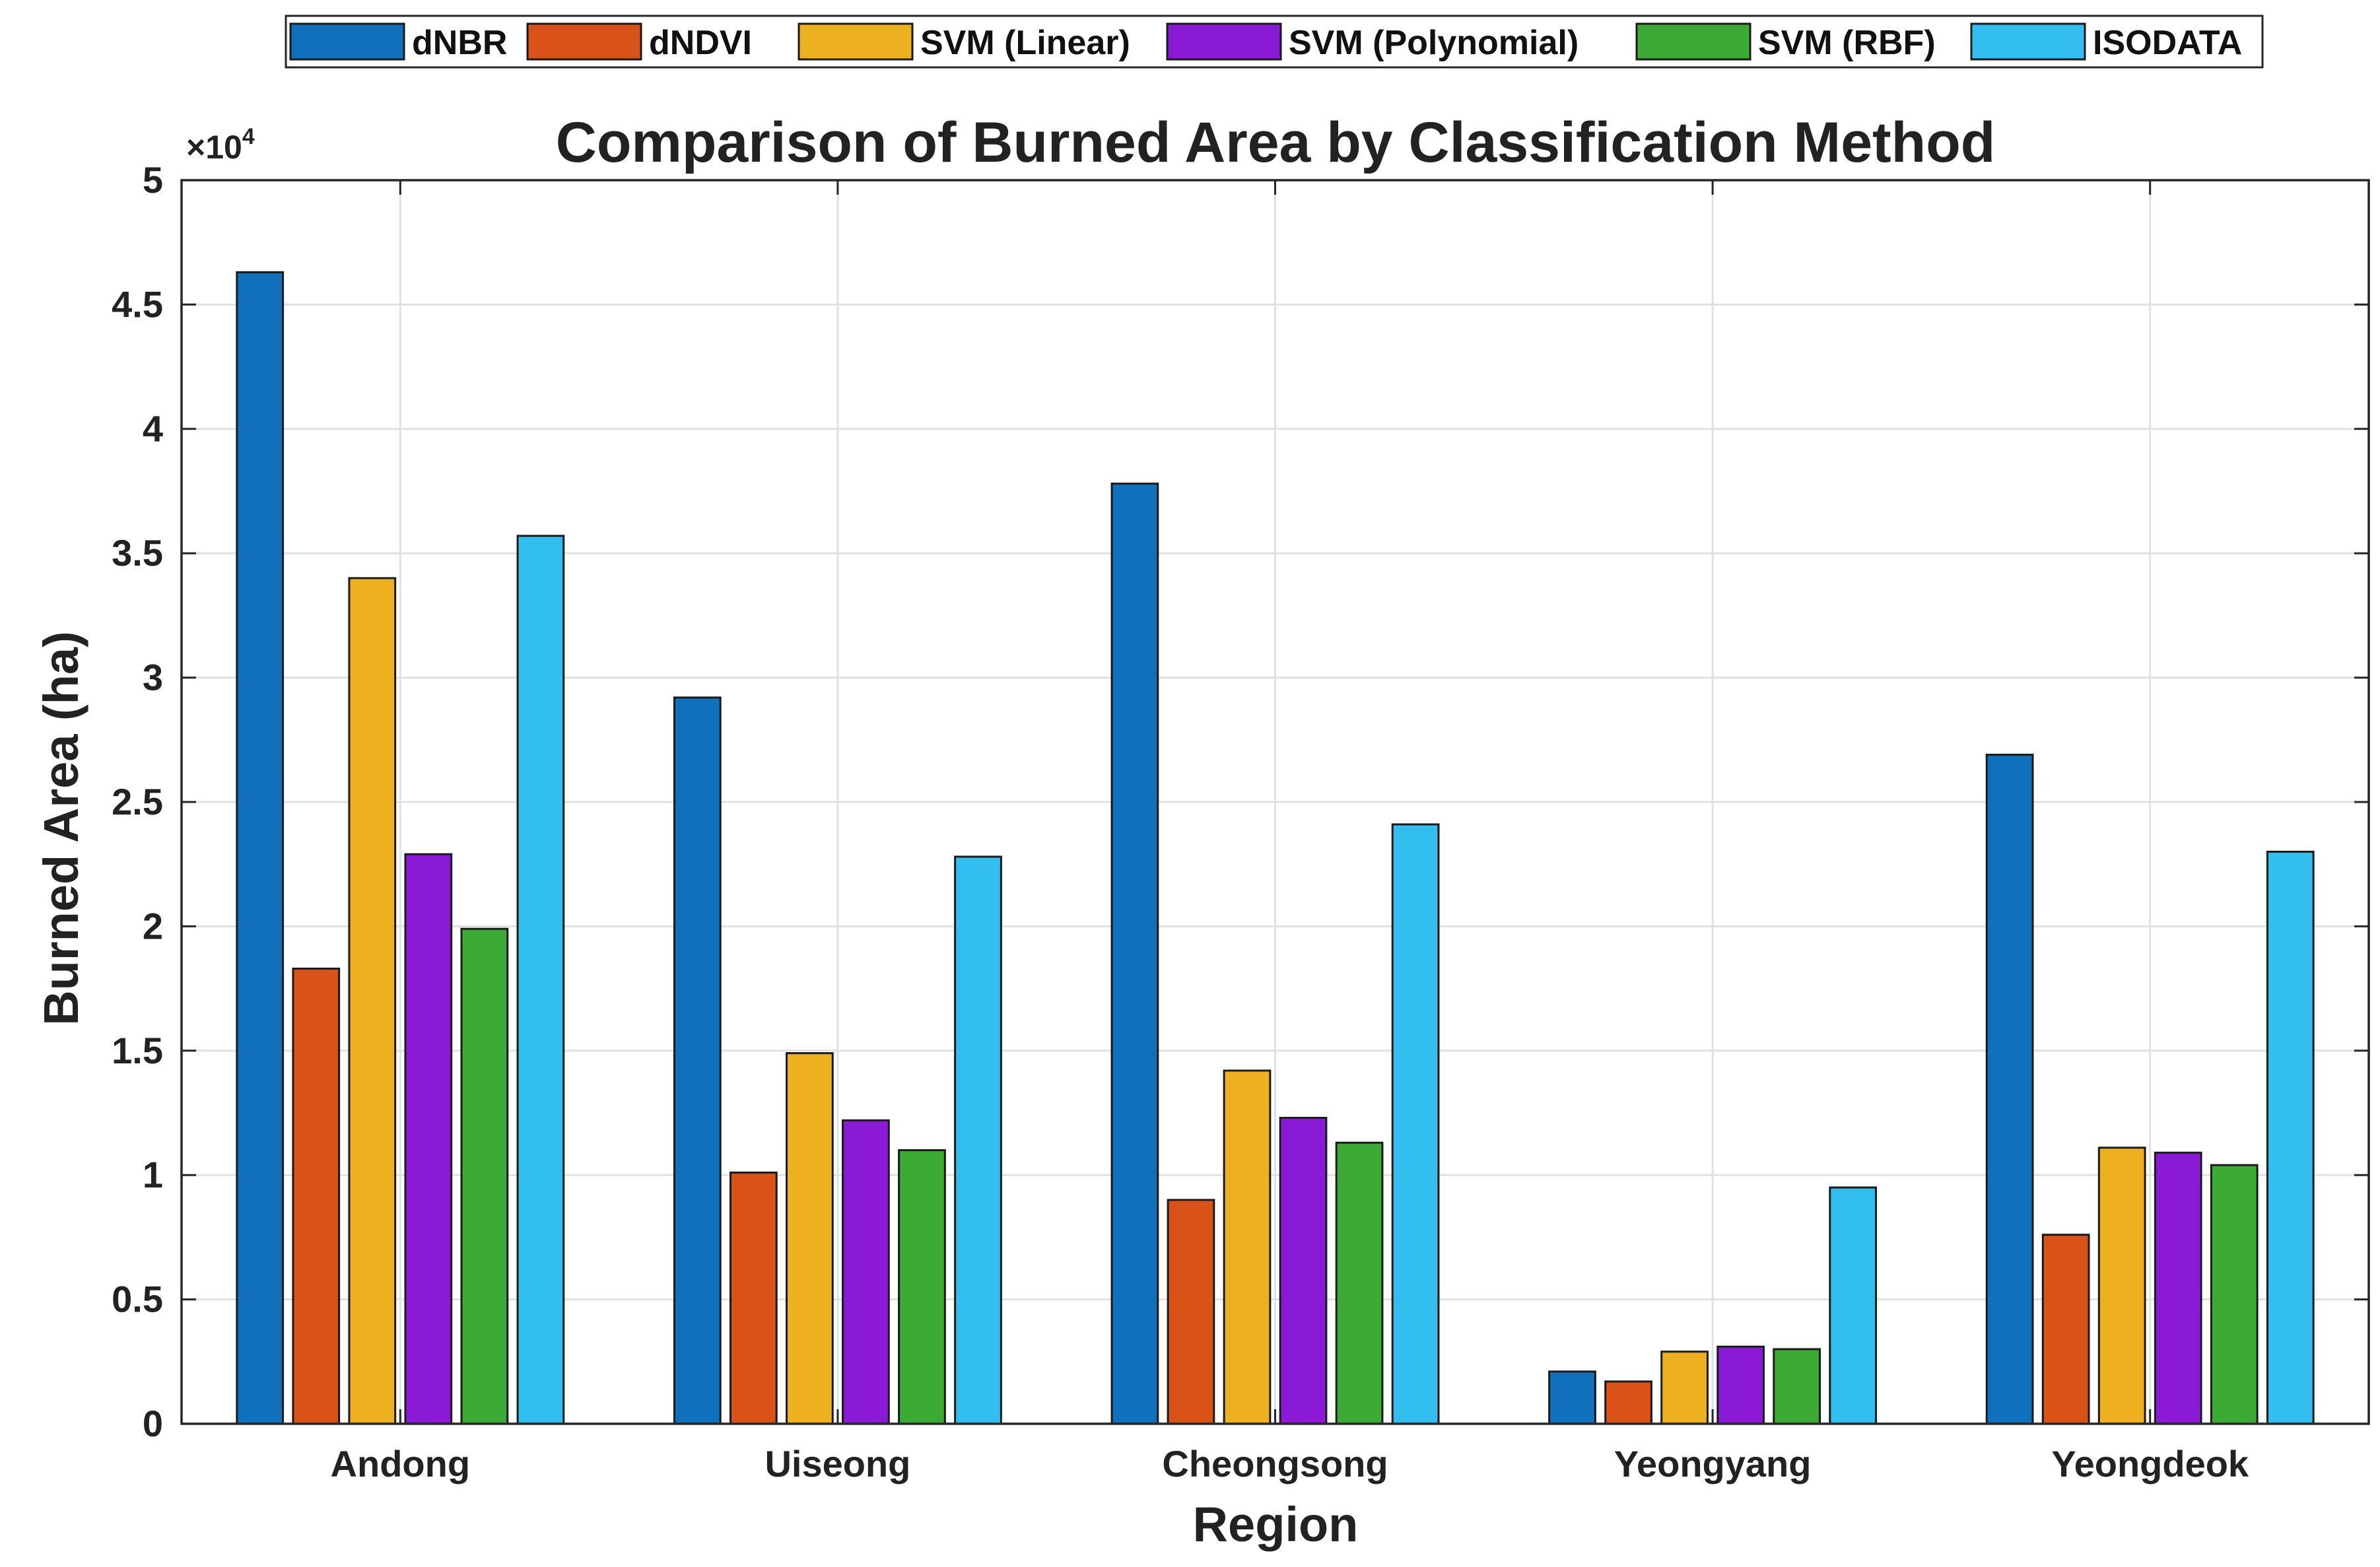 This screenshot has height=1567, width=2380. I want to click on legend-label: SVM (Polynomial), so click(1434, 43).